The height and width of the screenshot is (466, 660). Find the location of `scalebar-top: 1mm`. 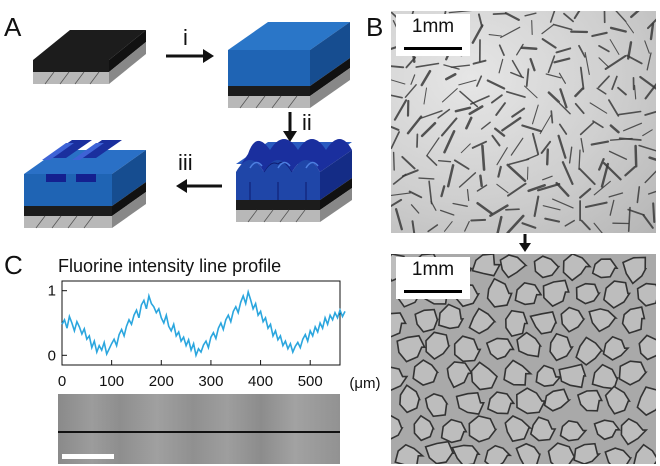

scalebar-top: 1mm is located at coordinates (433, 35).